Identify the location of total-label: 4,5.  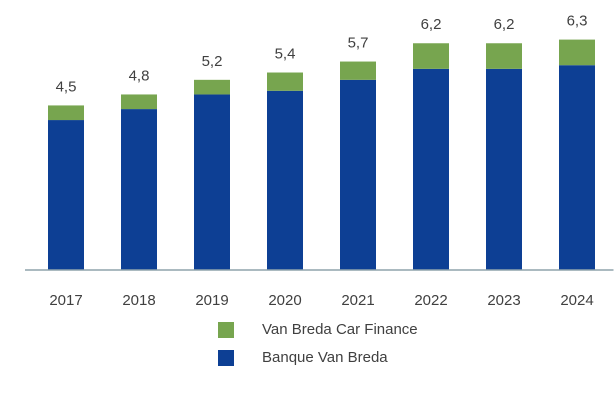
(66, 86).